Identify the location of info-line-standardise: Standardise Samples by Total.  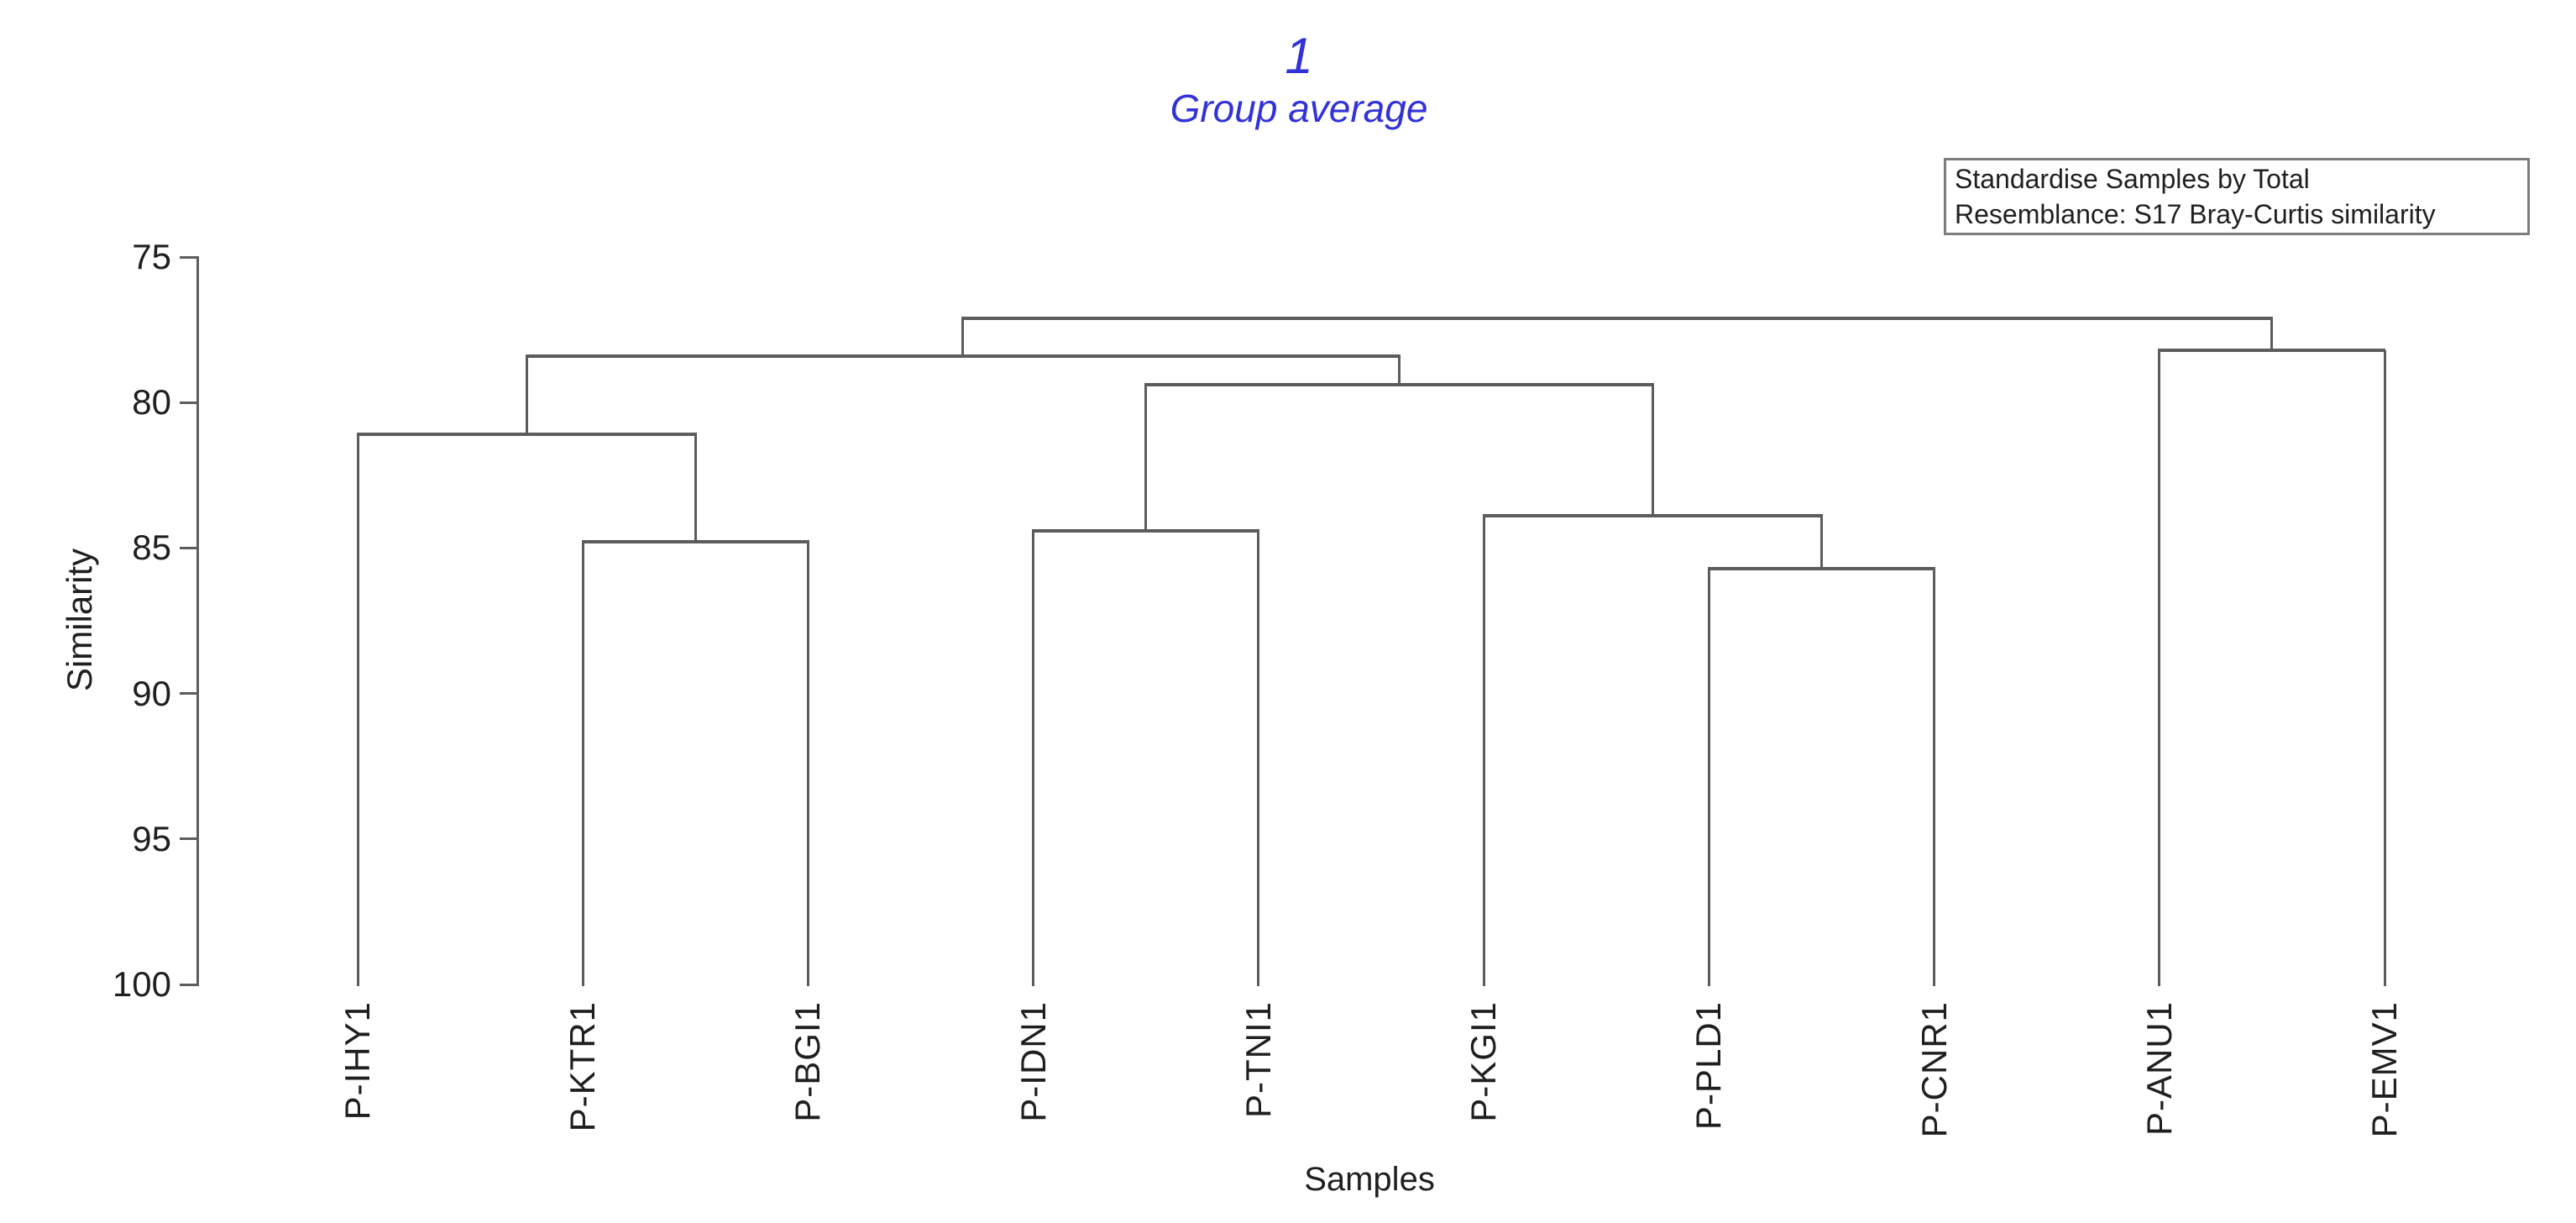
(2133, 179).